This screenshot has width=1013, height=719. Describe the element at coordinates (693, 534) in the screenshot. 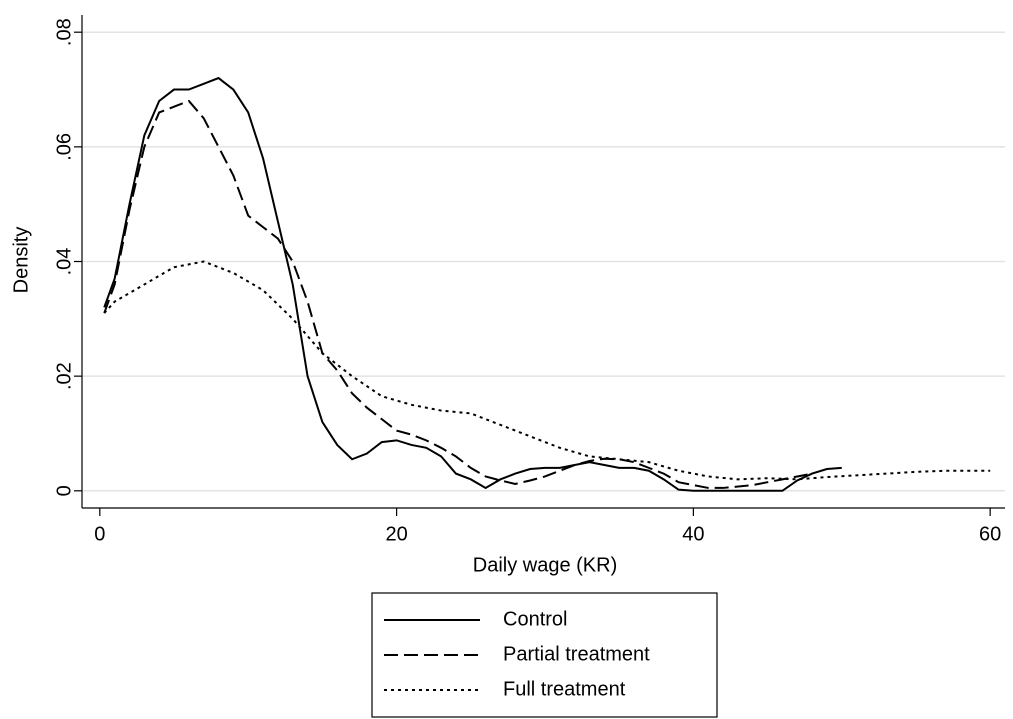

I see `x-tick-label: 40` at that location.